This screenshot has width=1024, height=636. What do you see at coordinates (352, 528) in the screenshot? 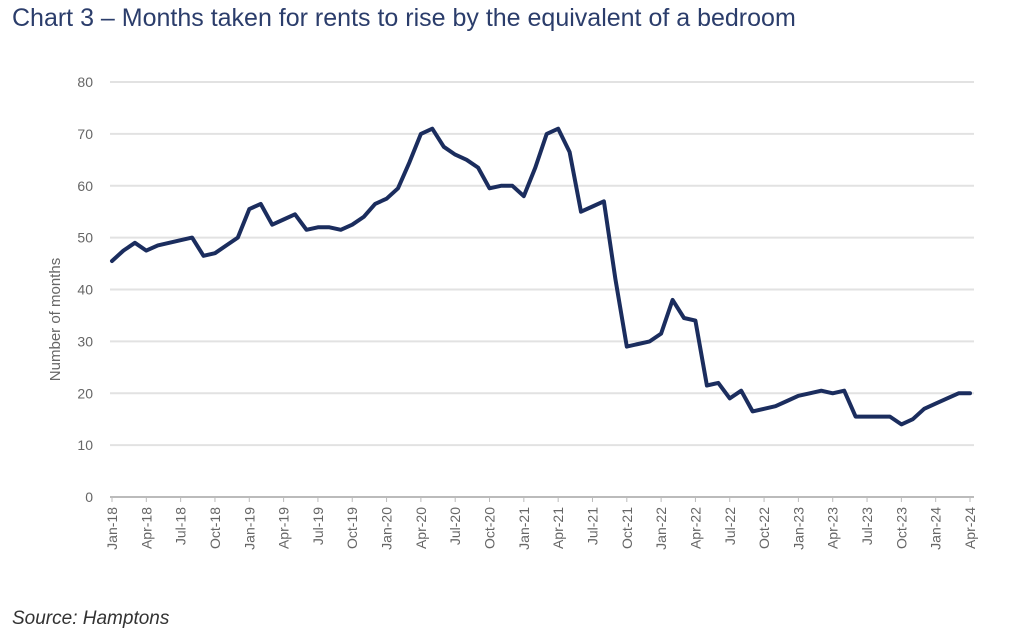
I see `x-tick-label: Oct-19` at bounding box center [352, 528].